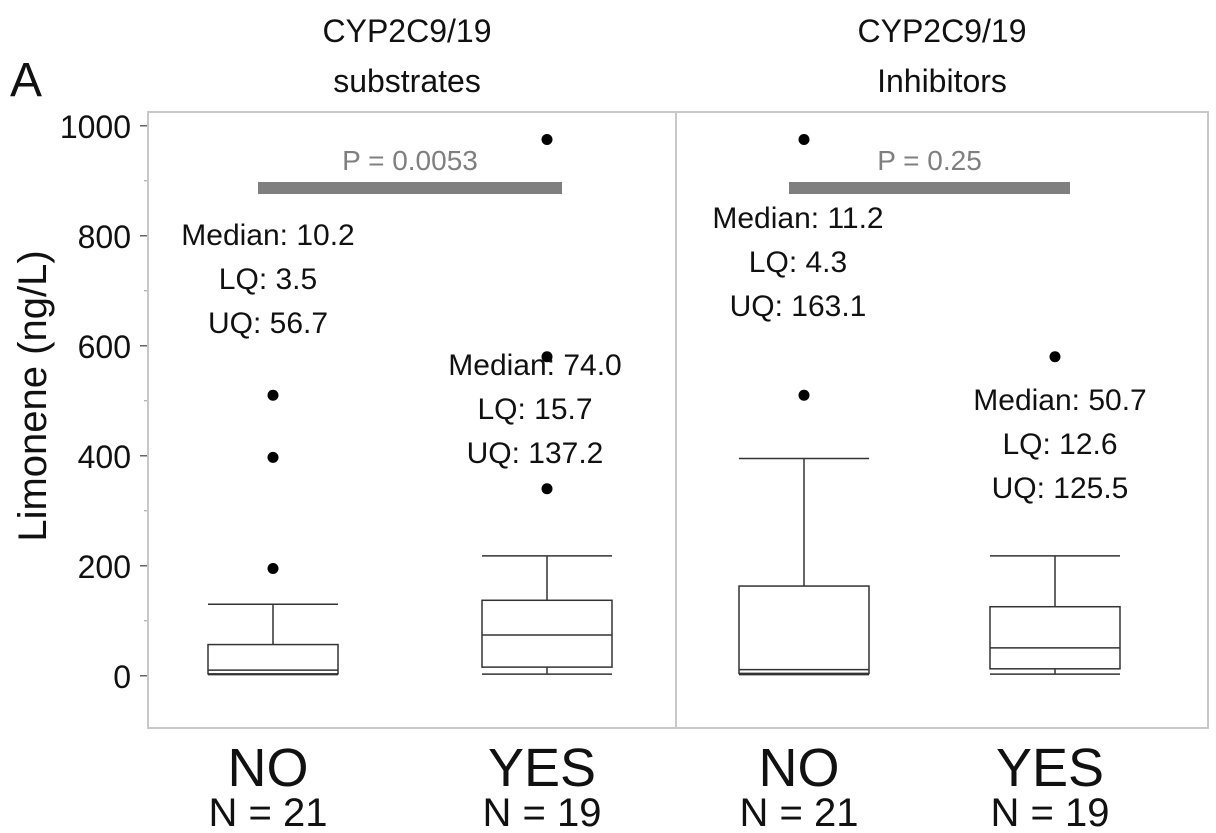  What do you see at coordinates (798, 262) in the screenshot?
I see `stat-annotation: LQ: 4.3` at bounding box center [798, 262].